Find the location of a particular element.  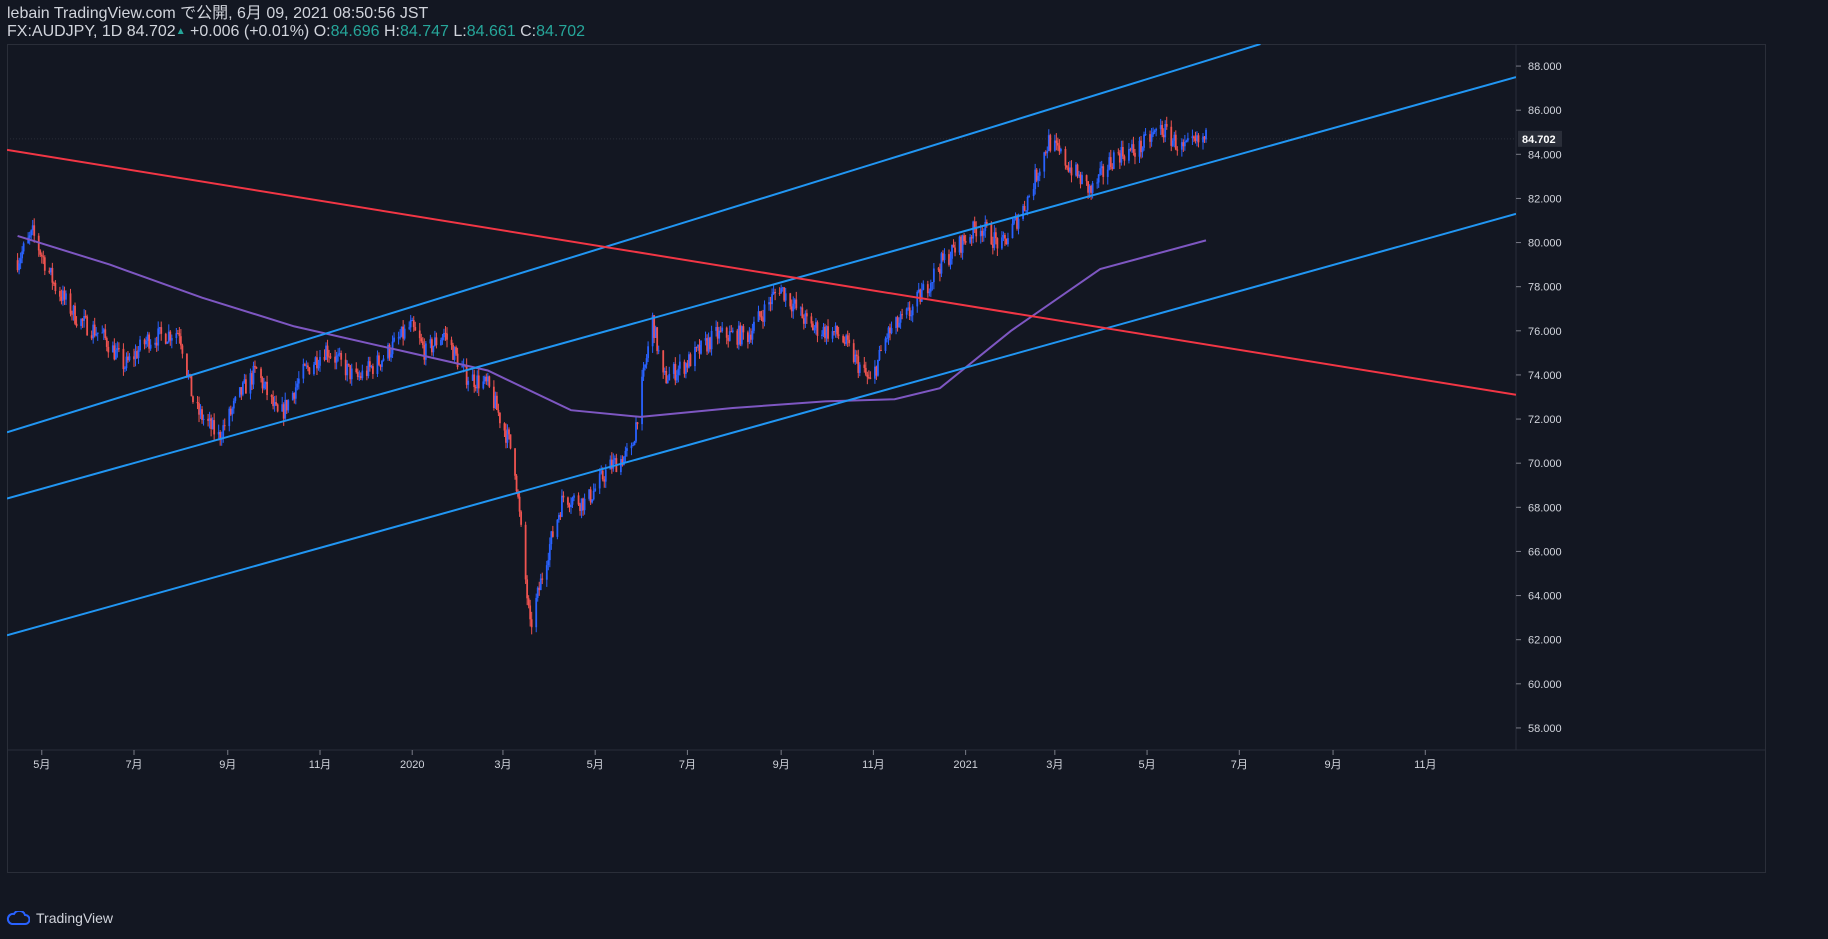

y-tick-label: 84.000 is located at coordinates (1545, 155).